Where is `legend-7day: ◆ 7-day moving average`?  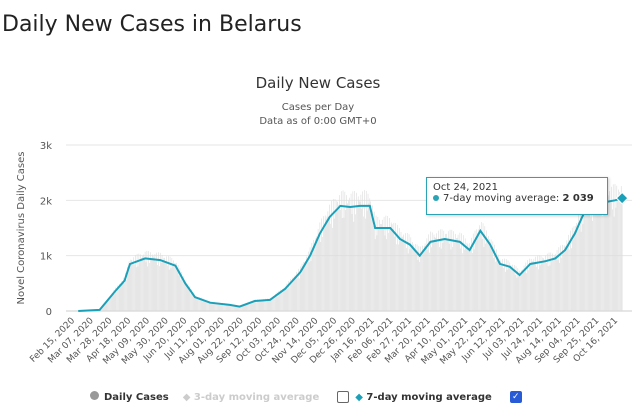 legend-7day: ◆ 7-day moving average is located at coordinates (423, 397).